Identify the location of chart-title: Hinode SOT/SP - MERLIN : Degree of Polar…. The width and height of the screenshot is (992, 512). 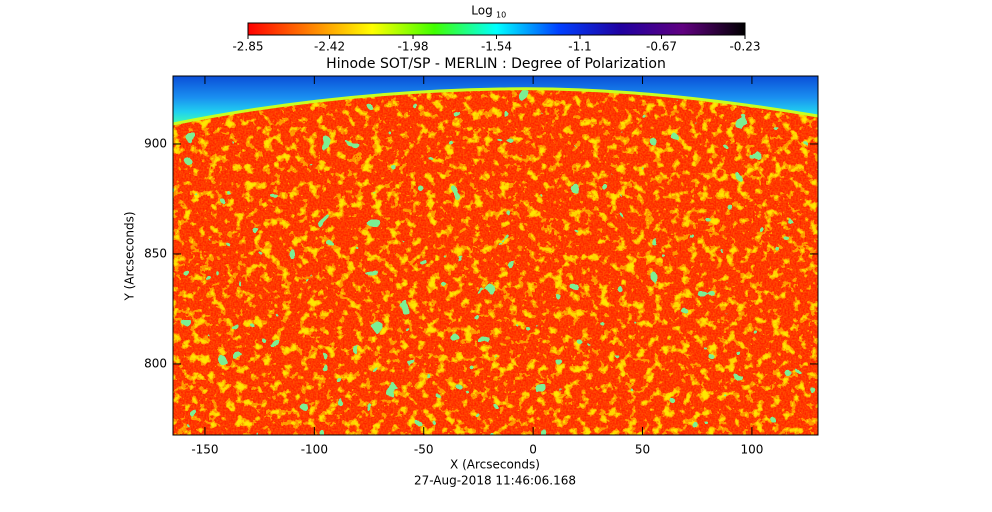
(496, 64).